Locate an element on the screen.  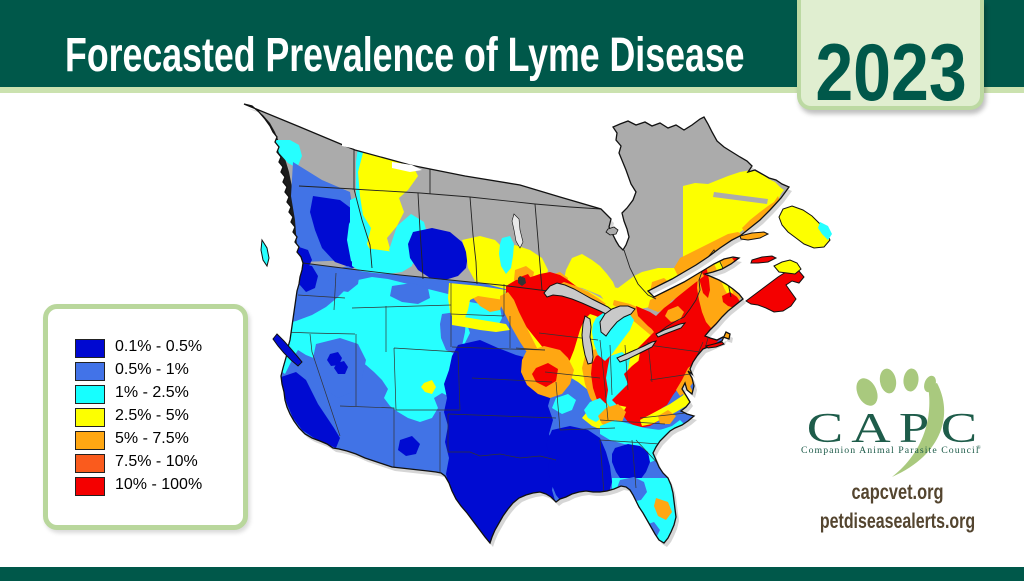
svg-text: P is located at coordinates (914, 428).